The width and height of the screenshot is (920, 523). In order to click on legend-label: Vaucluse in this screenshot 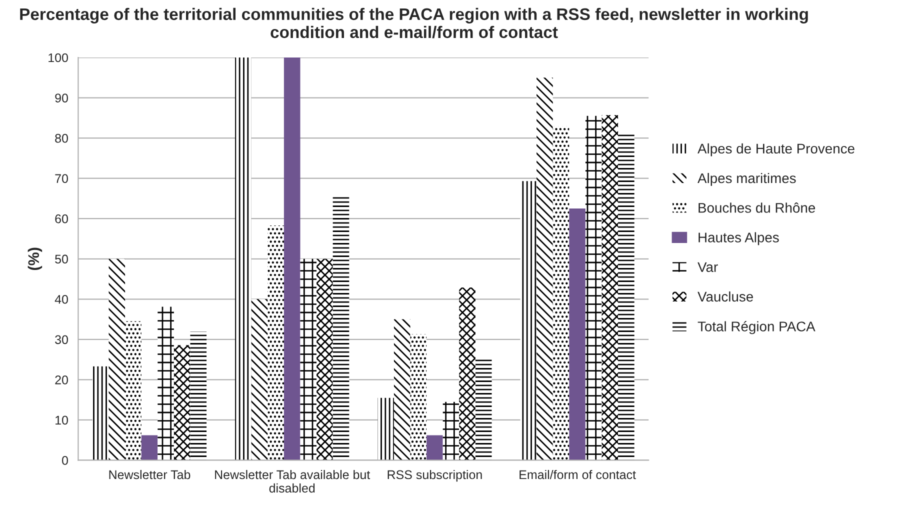, I will do `click(725, 296)`.